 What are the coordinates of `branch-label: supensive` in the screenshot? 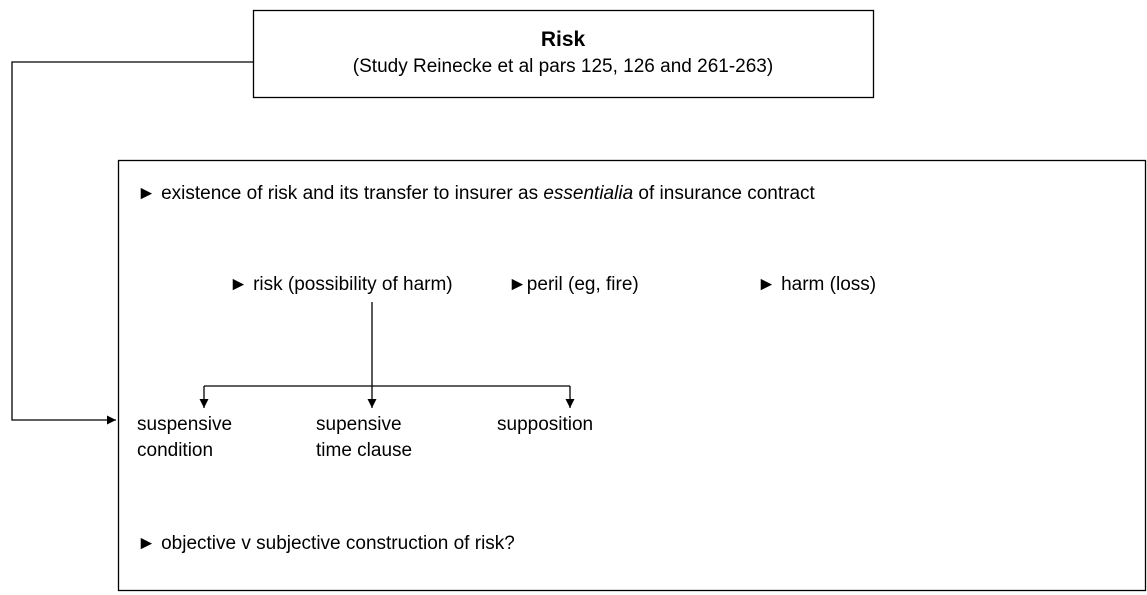 It's located at (359, 424).